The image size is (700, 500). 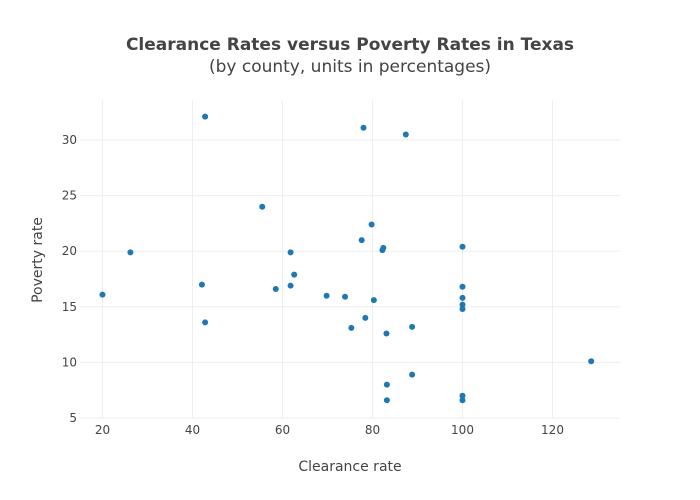 What do you see at coordinates (552, 430) in the screenshot?
I see `x-tick-label: 120` at bounding box center [552, 430].